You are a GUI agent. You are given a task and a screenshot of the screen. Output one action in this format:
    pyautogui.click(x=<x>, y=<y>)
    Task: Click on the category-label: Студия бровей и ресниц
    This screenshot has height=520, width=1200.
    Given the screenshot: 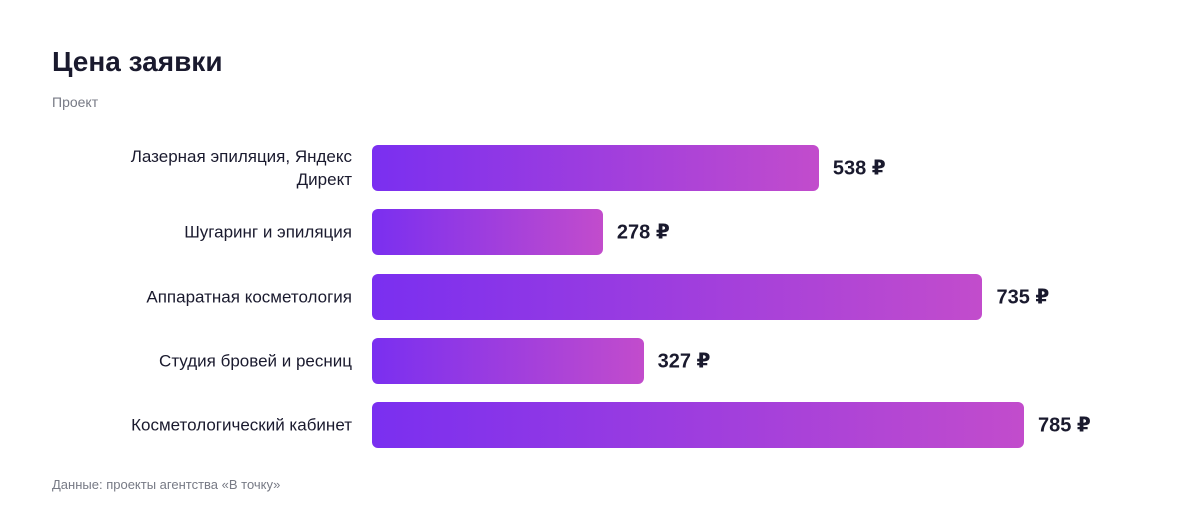 What is the action you would take?
    pyautogui.click(x=255, y=361)
    